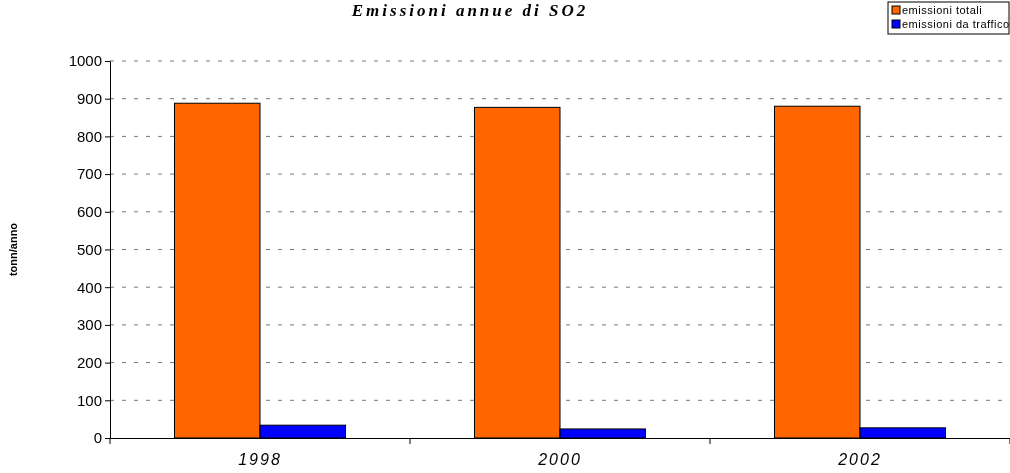 This screenshot has width=1010, height=473. What do you see at coordinates (13, 249) in the screenshot?
I see `y-axis-title: tonn/anno` at bounding box center [13, 249].